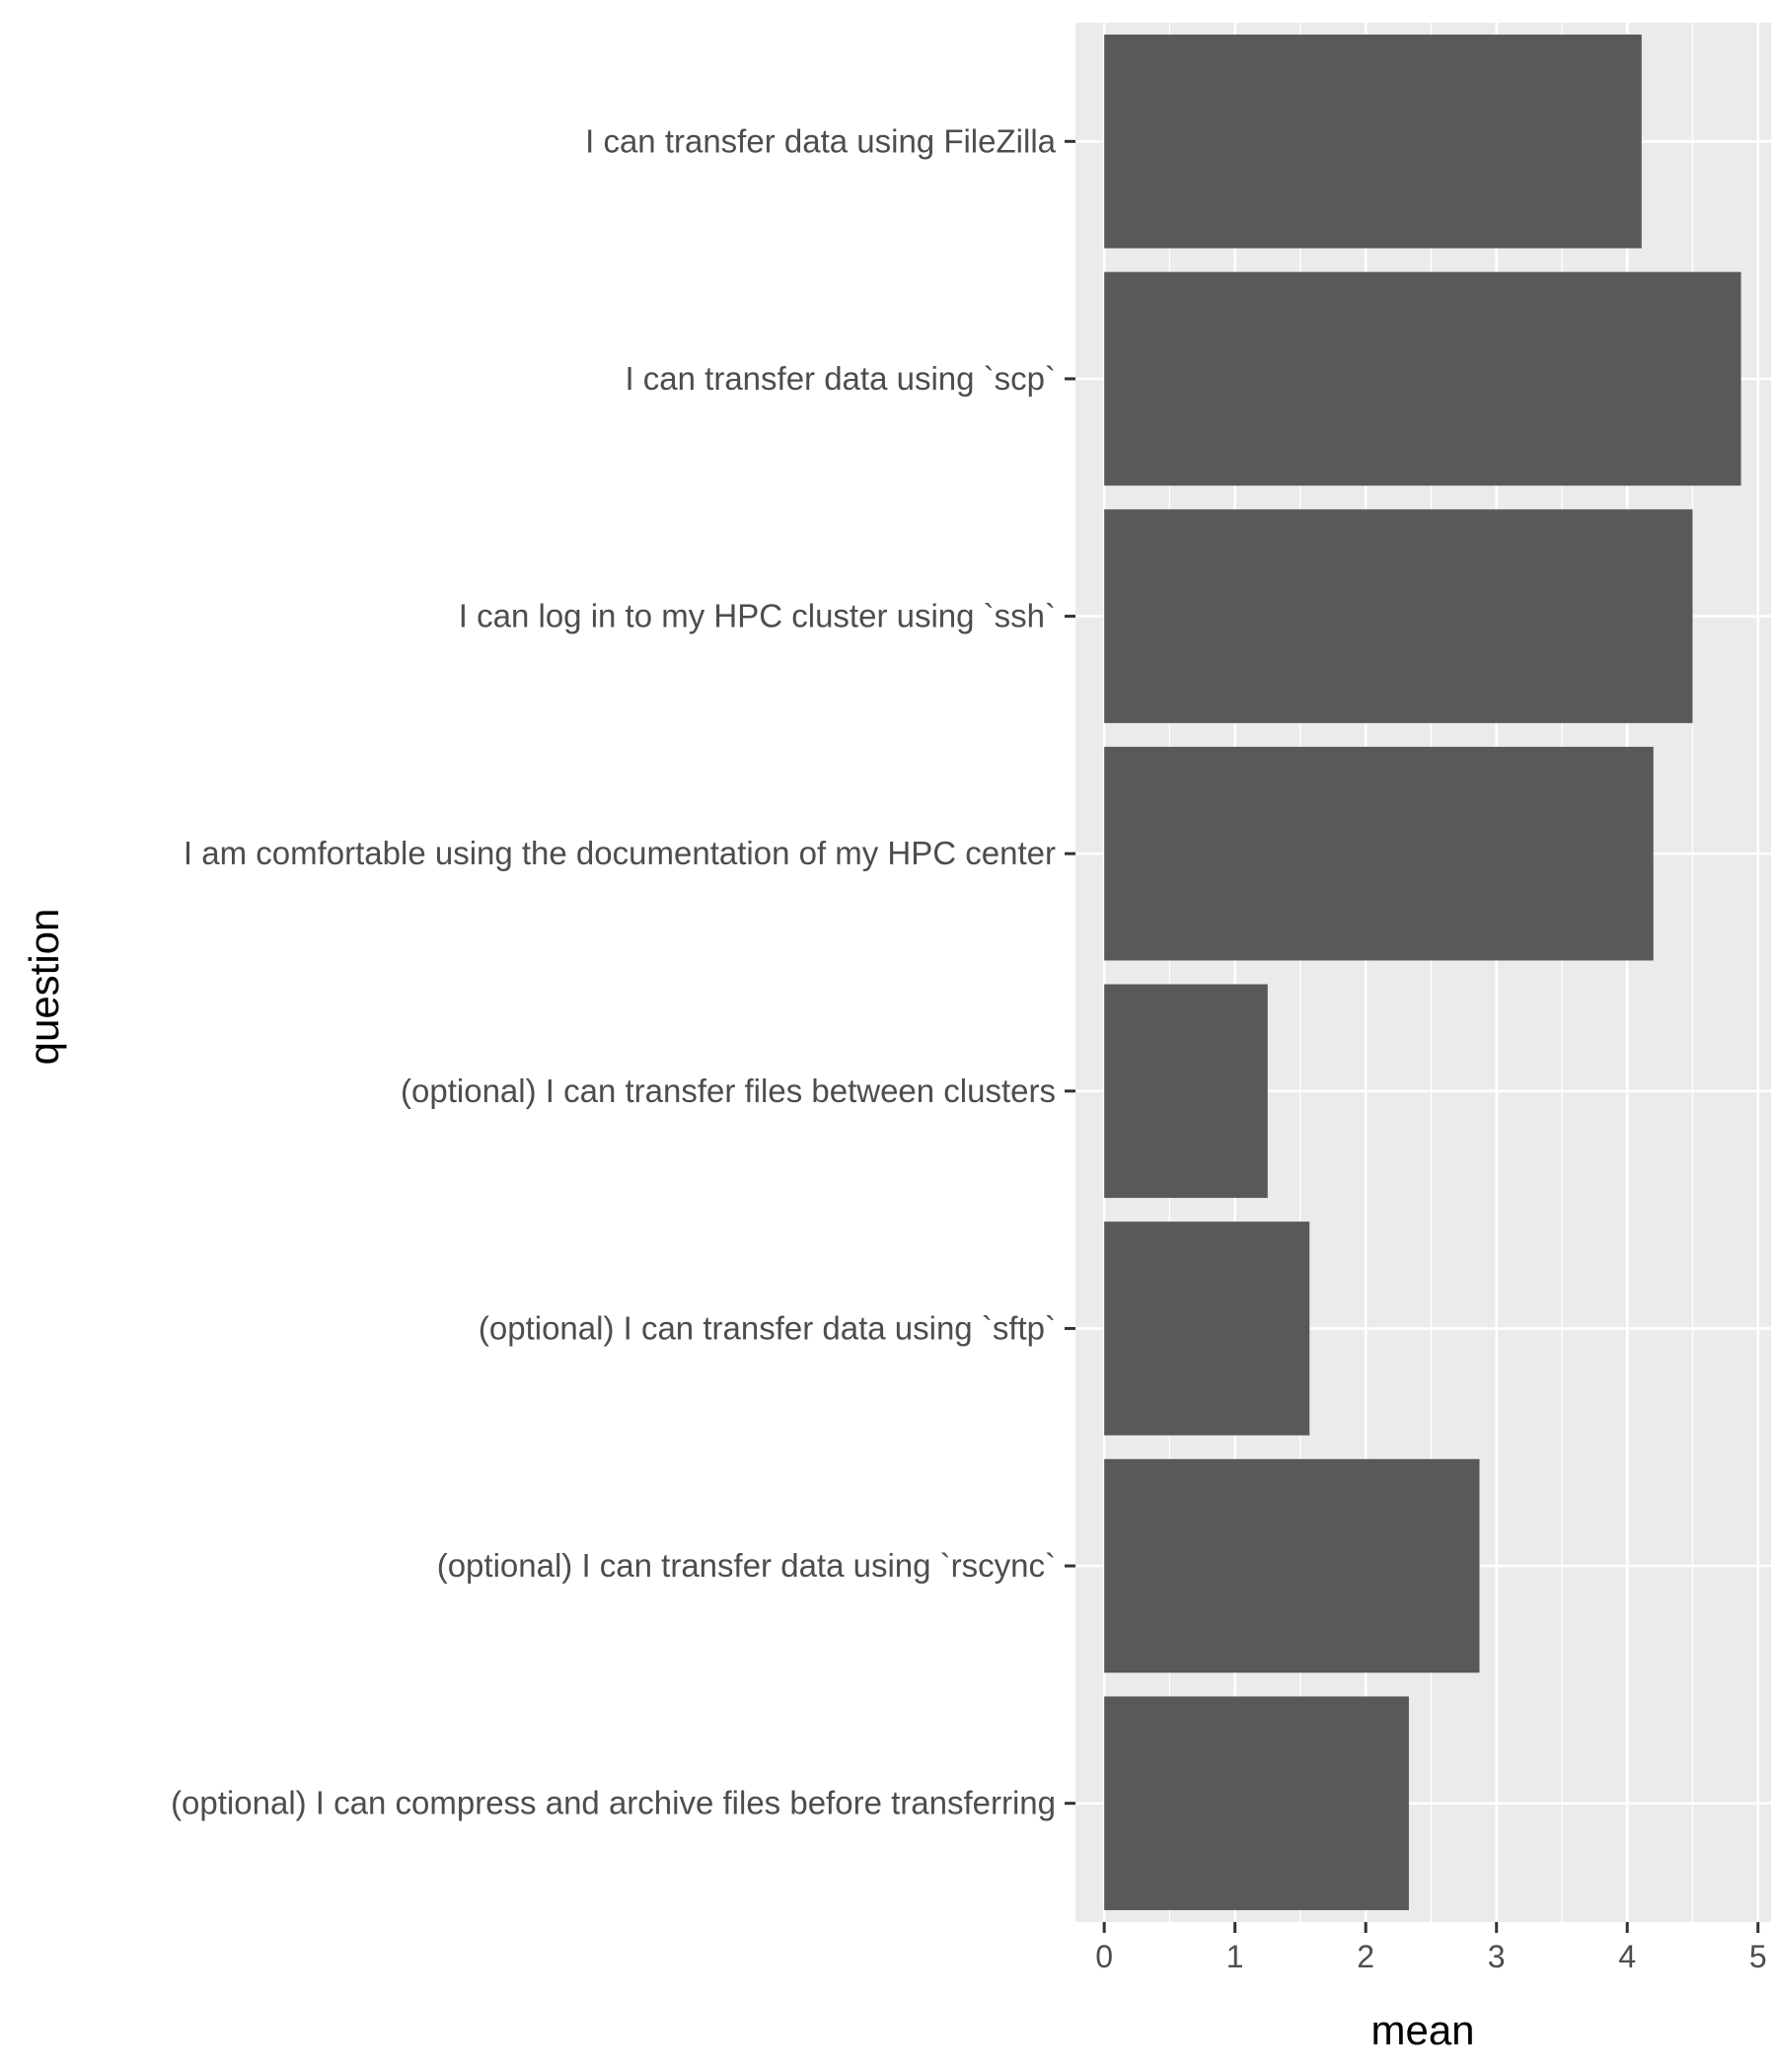 This screenshot has width=1776, height=2072. What do you see at coordinates (1365, 1957) in the screenshot?
I see `x-tick-label: 2` at bounding box center [1365, 1957].